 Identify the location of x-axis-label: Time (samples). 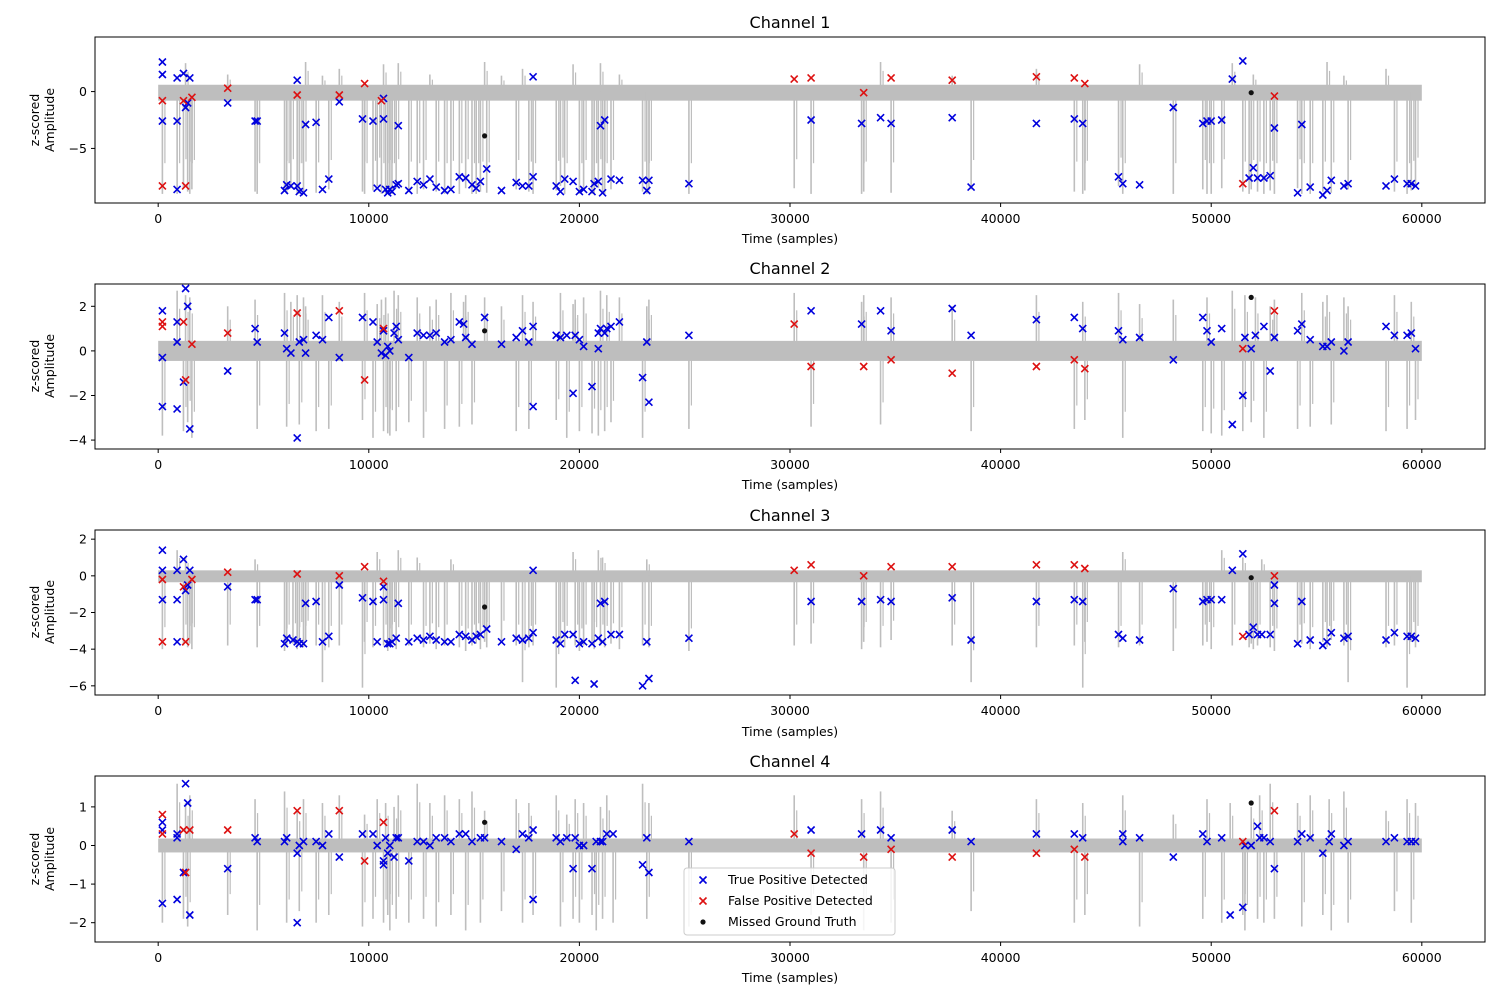
(789, 238).